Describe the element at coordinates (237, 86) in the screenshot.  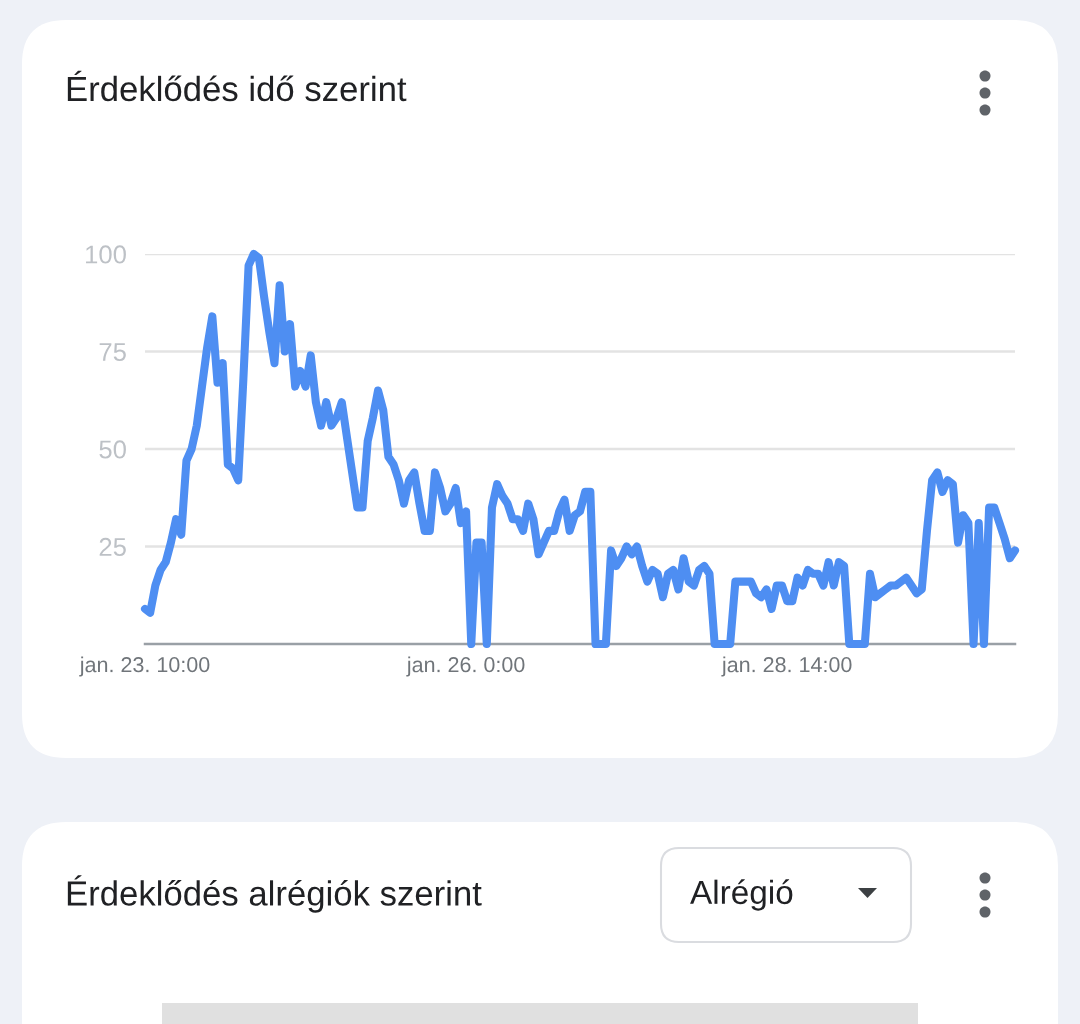
I see `chart-title: Érdeklődés idő szerint` at that location.